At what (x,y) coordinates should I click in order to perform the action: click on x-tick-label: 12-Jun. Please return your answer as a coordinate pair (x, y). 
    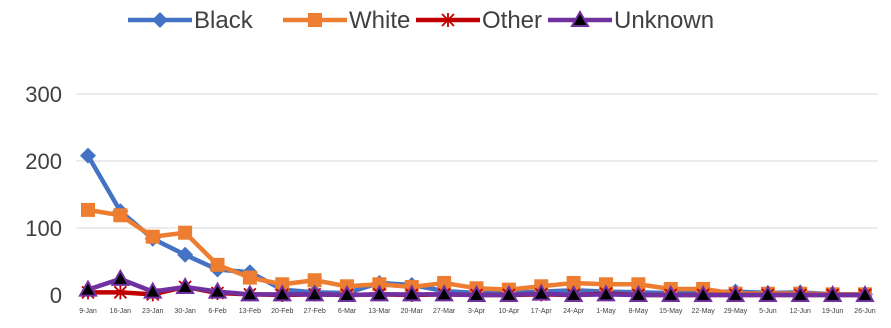
    Looking at the image, I should click on (801, 311).